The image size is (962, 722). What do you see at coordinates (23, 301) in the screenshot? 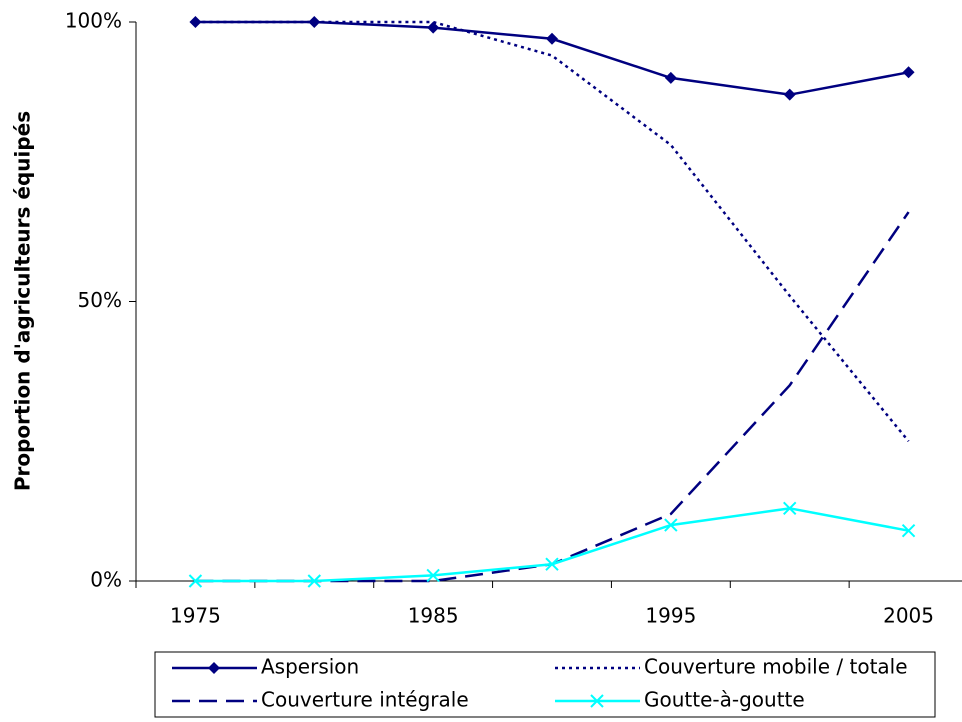
I see `y-axis-label: Proportion d'agriculteurs équipés` at bounding box center [23, 301].